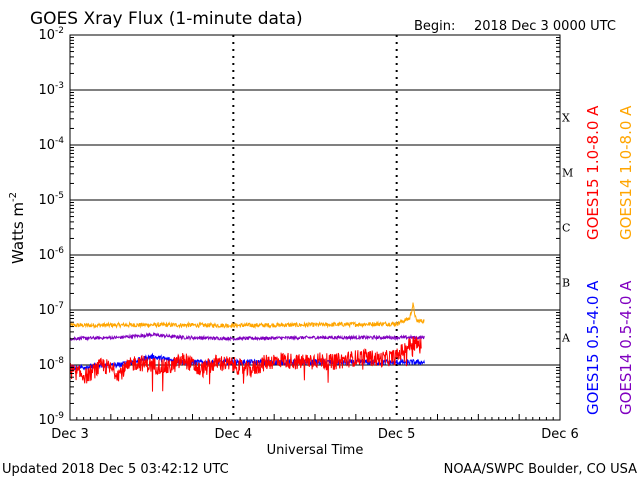 This screenshot has height=480, width=640. Describe the element at coordinates (115, 469) in the screenshot. I see `updated-timestamp: Updated 2018 Dec 5 03:42:12 UTC` at that location.